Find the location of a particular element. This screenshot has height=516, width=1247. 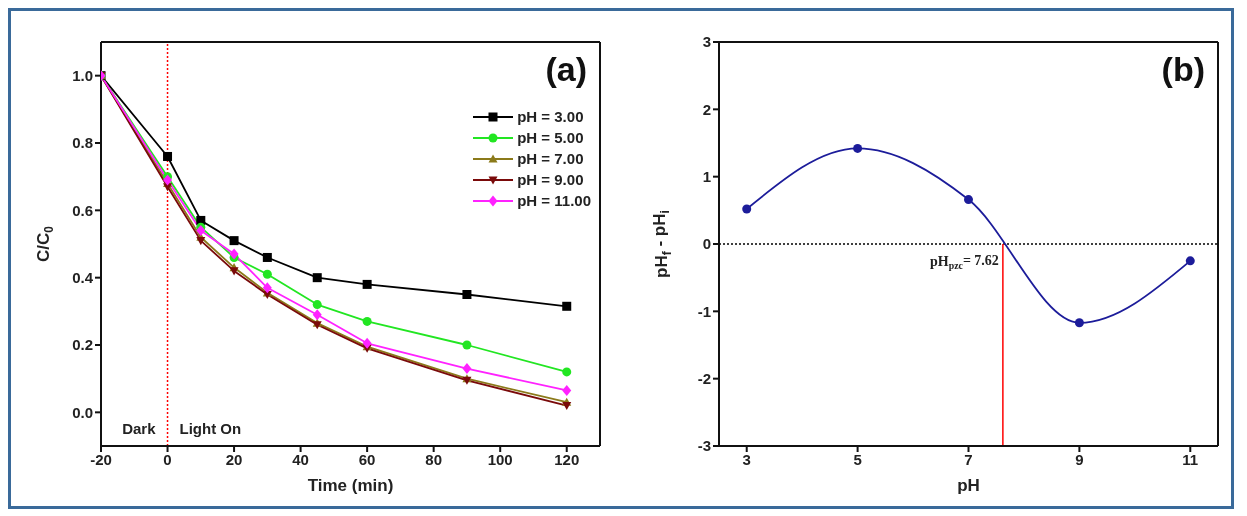

y-tick-label: 3 is located at coordinates (706, 42).